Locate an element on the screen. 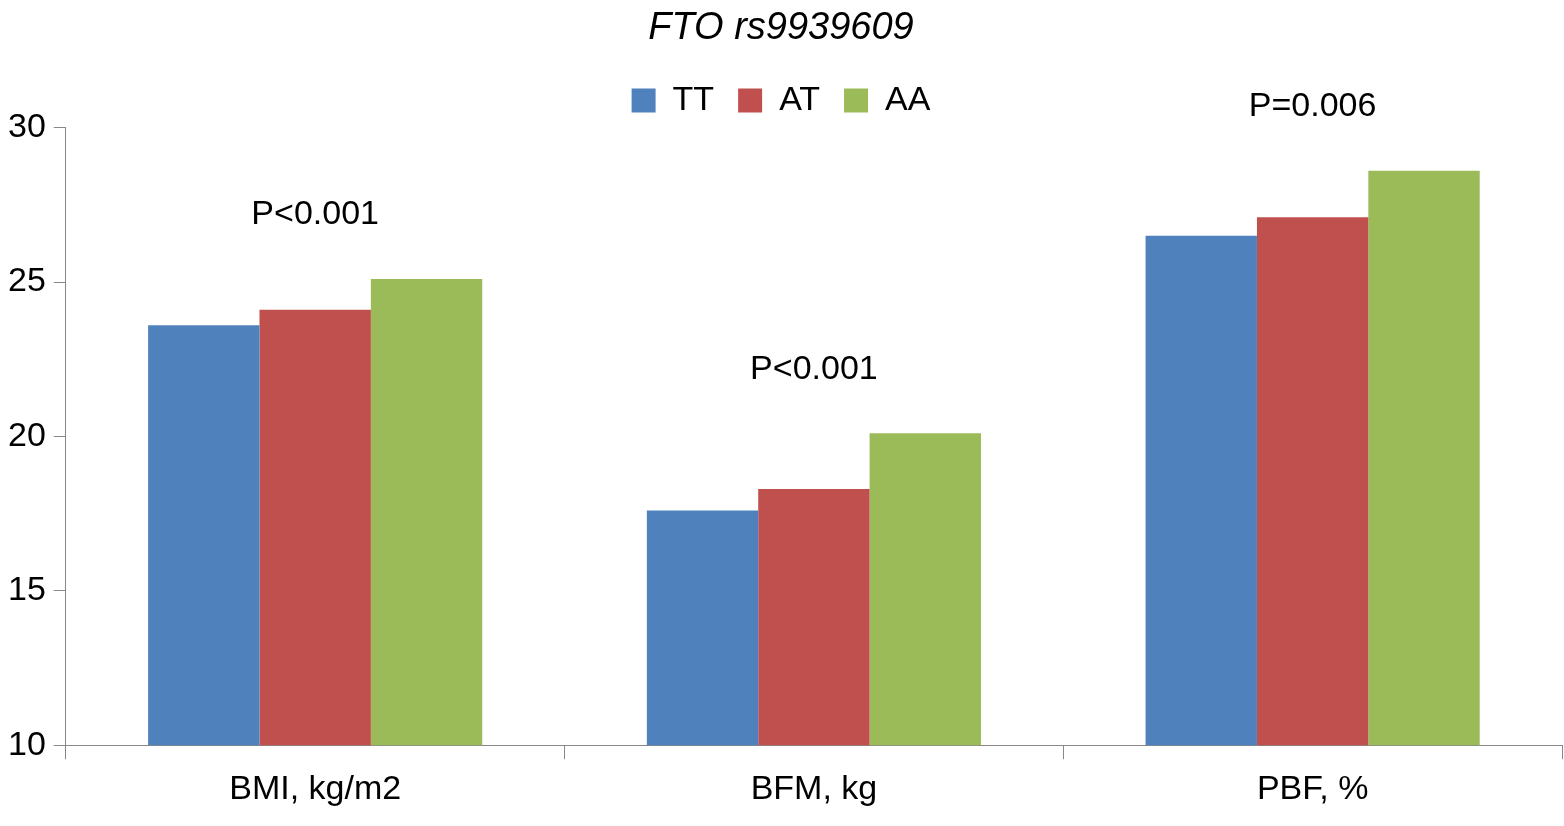 This screenshot has height=826, width=1564. legend-label: AT is located at coordinates (800, 97).